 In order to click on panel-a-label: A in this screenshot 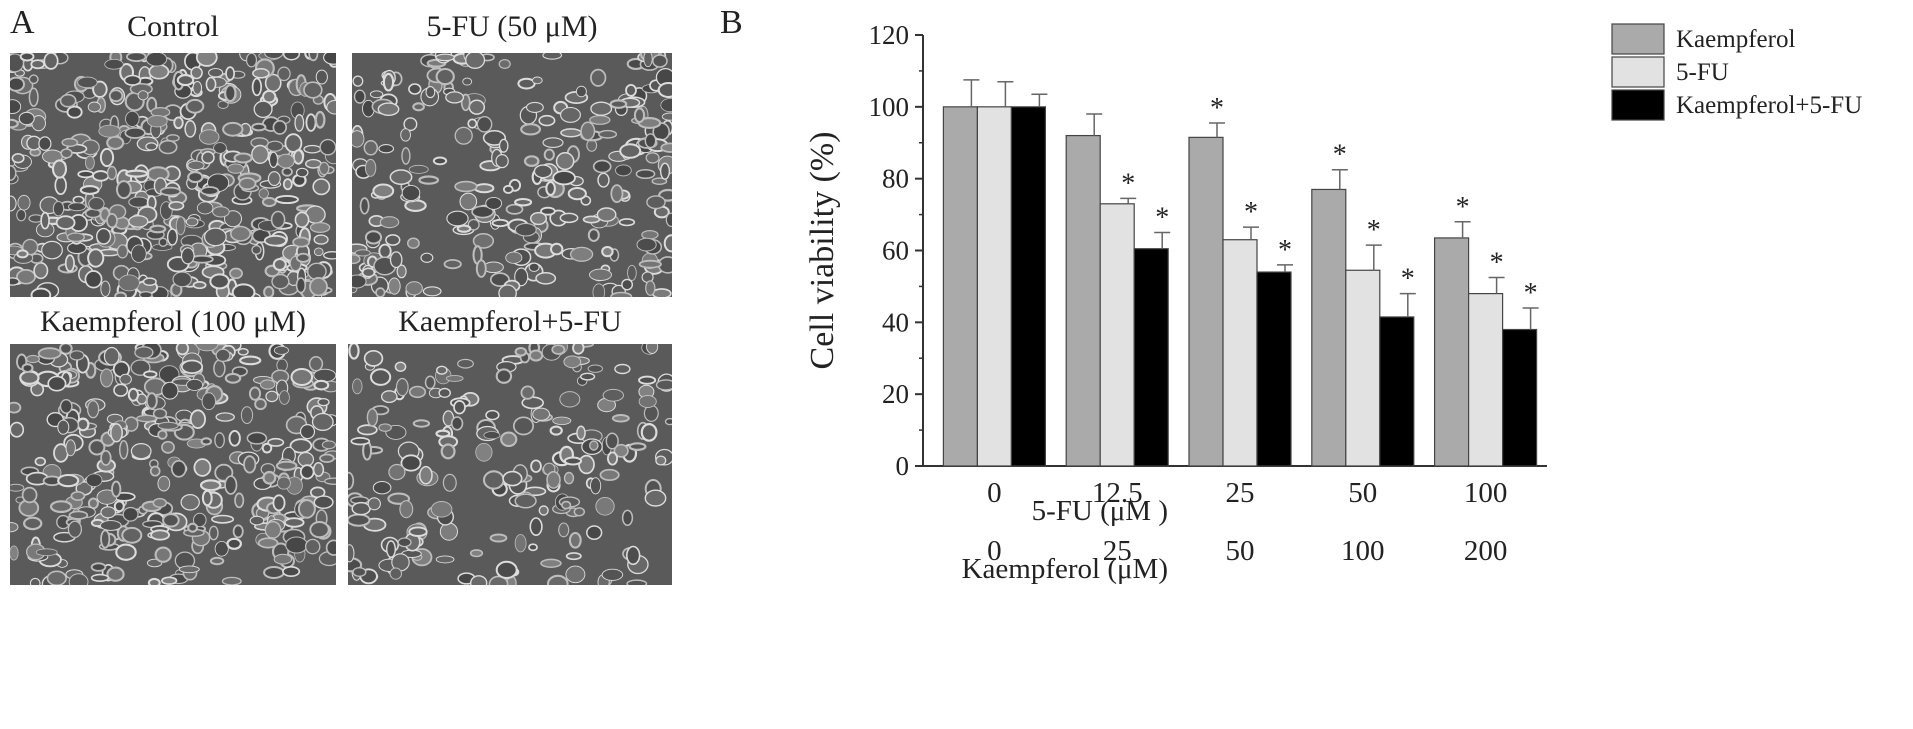, I will do `click(22, 22)`.